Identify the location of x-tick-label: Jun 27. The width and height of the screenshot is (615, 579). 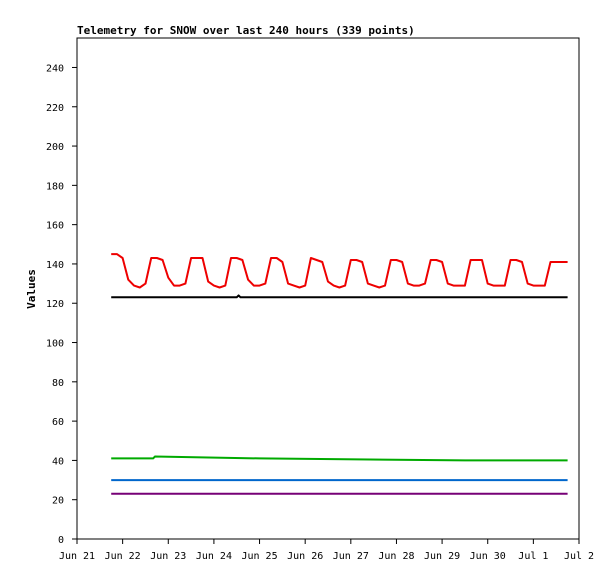
(351, 556).